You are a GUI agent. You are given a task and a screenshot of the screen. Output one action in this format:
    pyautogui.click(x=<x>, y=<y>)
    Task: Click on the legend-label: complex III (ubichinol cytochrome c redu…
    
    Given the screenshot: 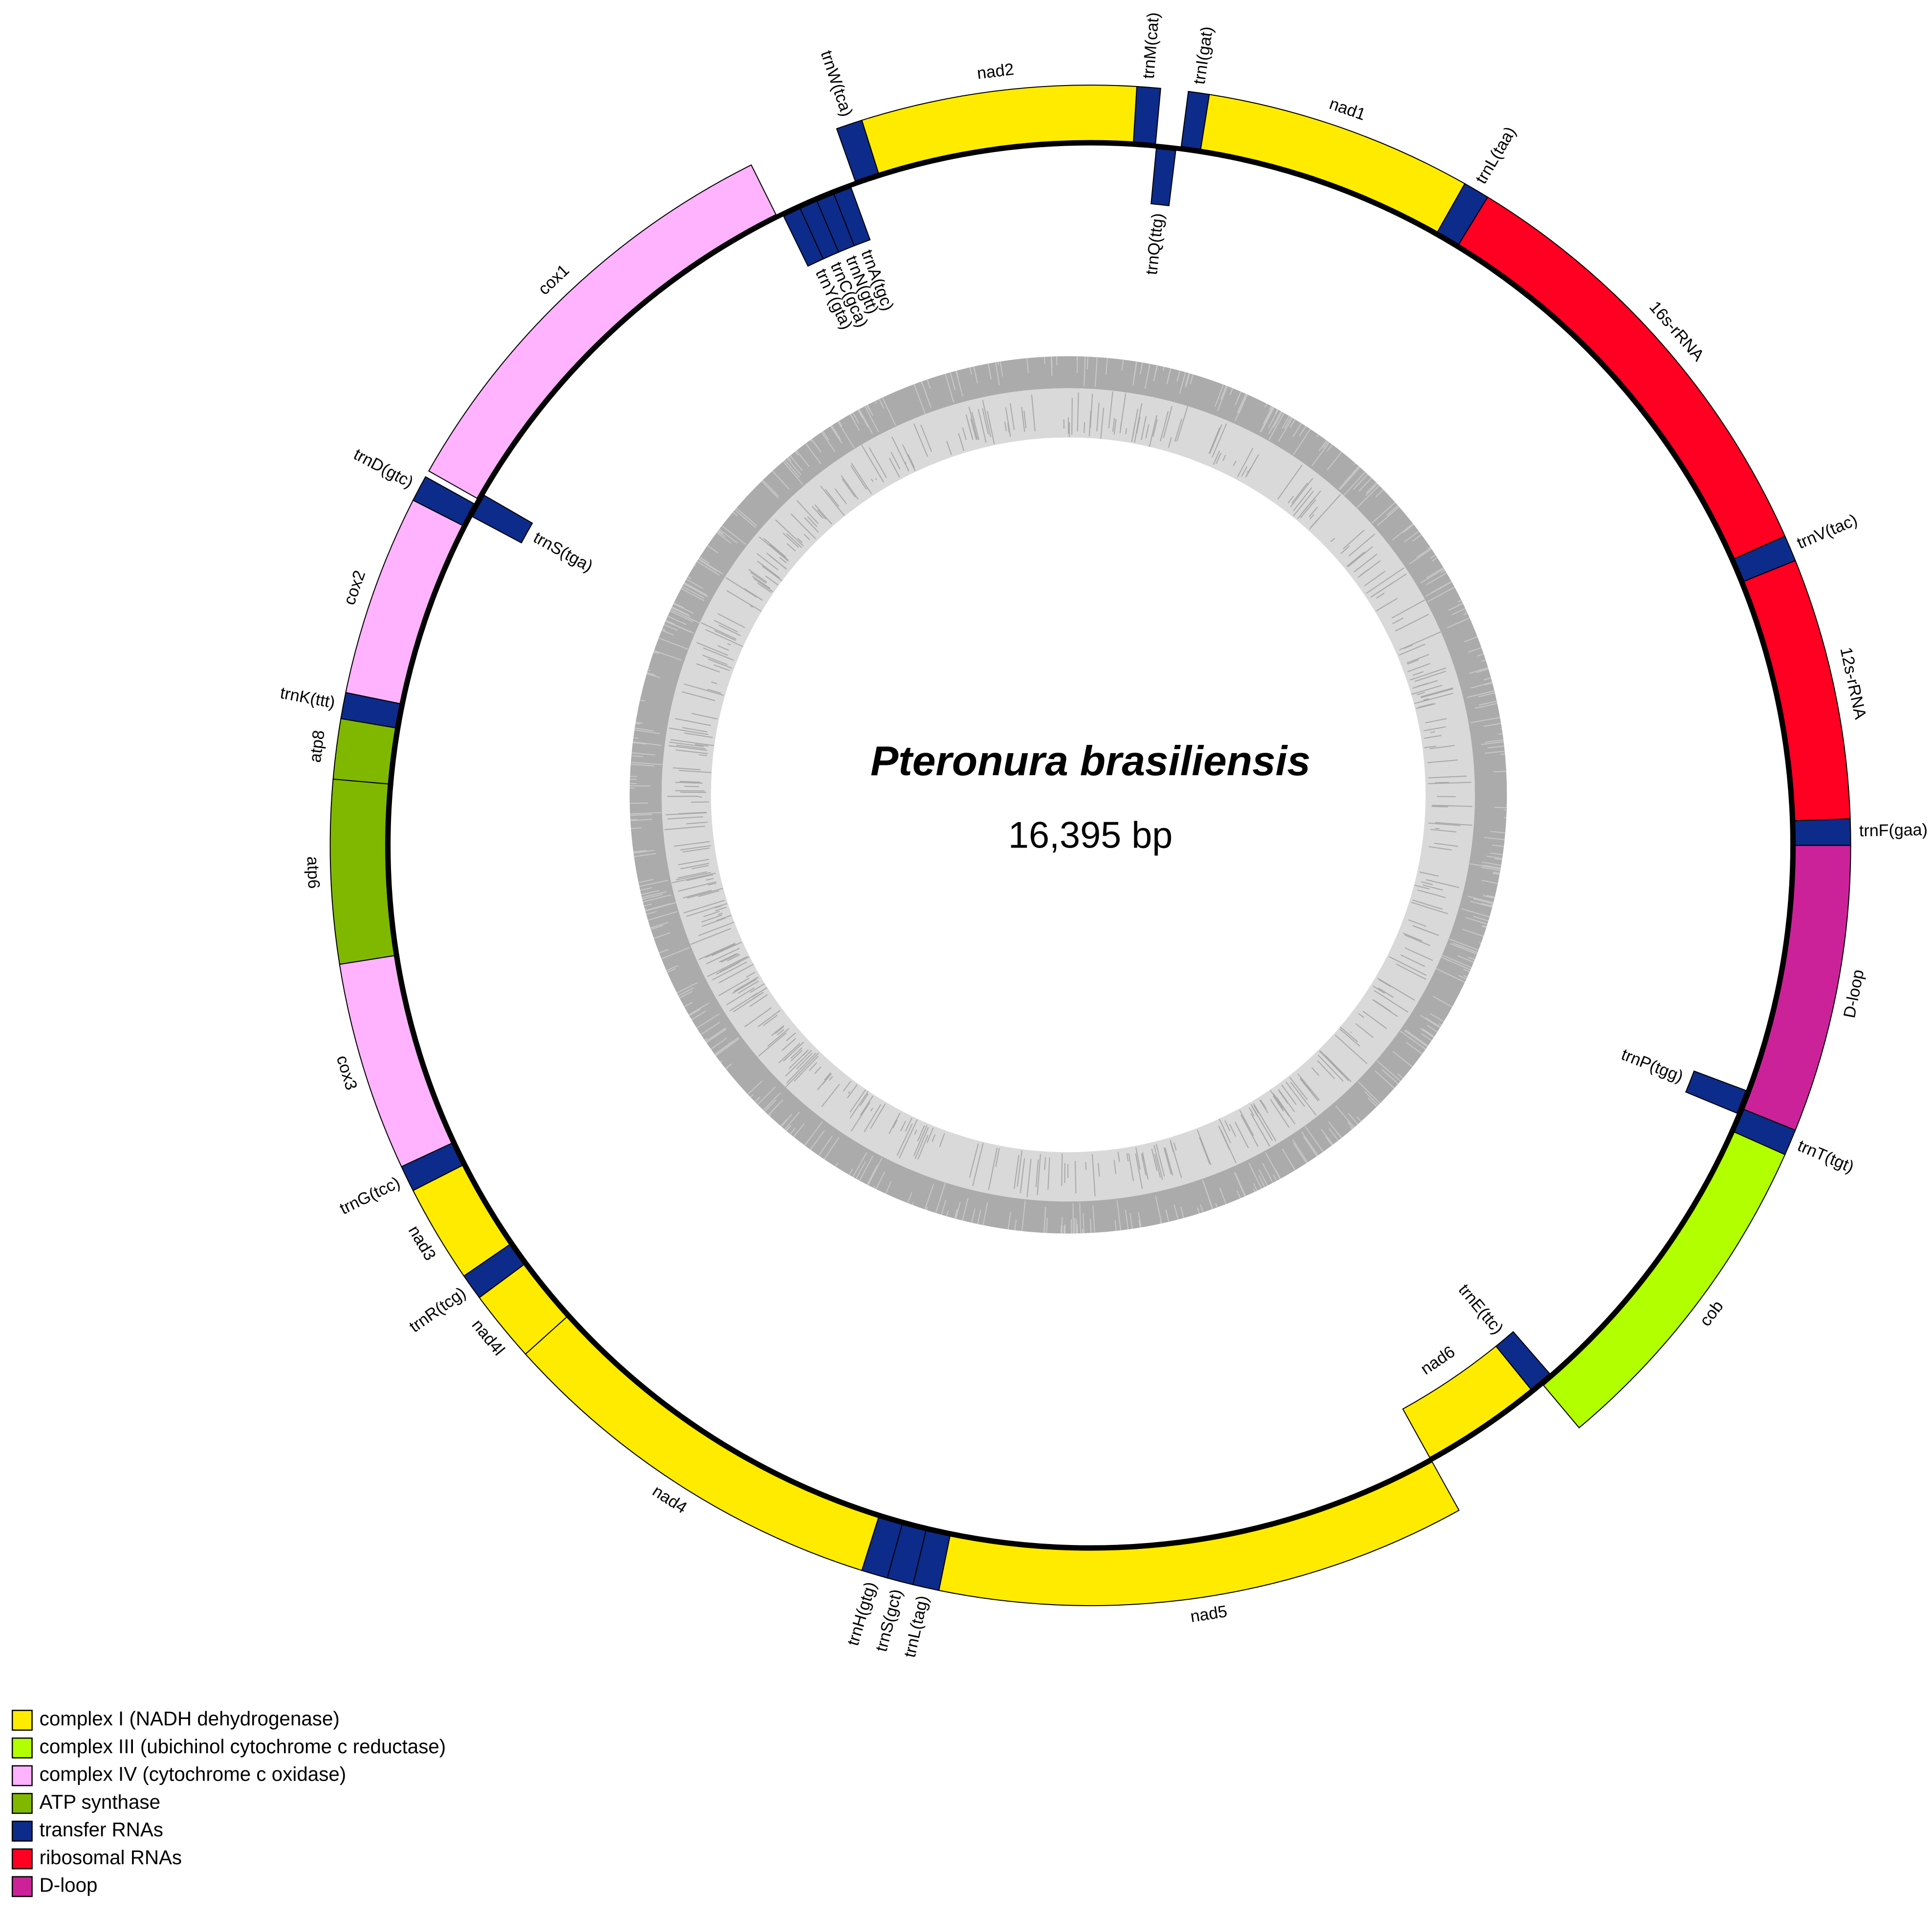 What is the action you would take?
    pyautogui.click(x=243, y=1746)
    